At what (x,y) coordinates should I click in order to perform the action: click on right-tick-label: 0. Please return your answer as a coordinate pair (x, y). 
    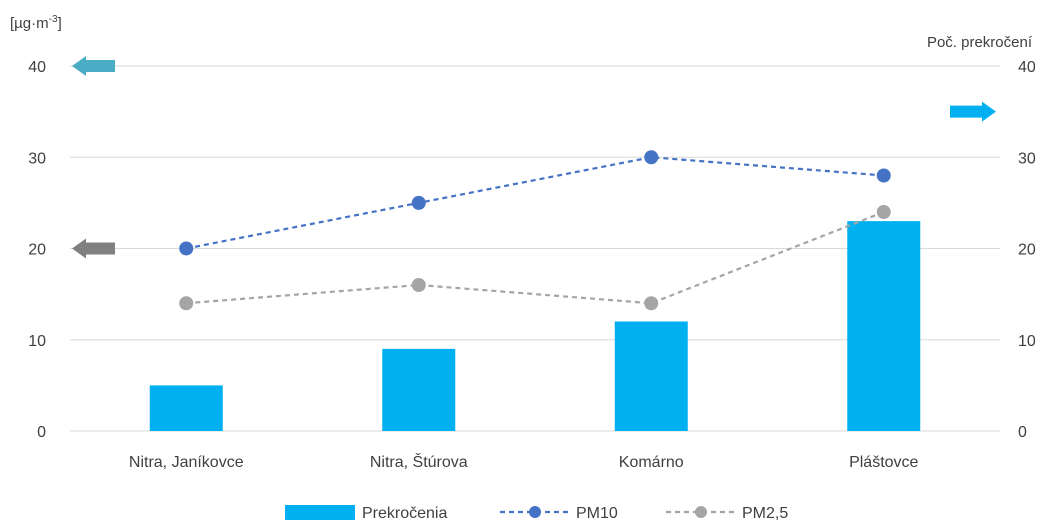
    Looking at the image, I should click on (1022, 432).